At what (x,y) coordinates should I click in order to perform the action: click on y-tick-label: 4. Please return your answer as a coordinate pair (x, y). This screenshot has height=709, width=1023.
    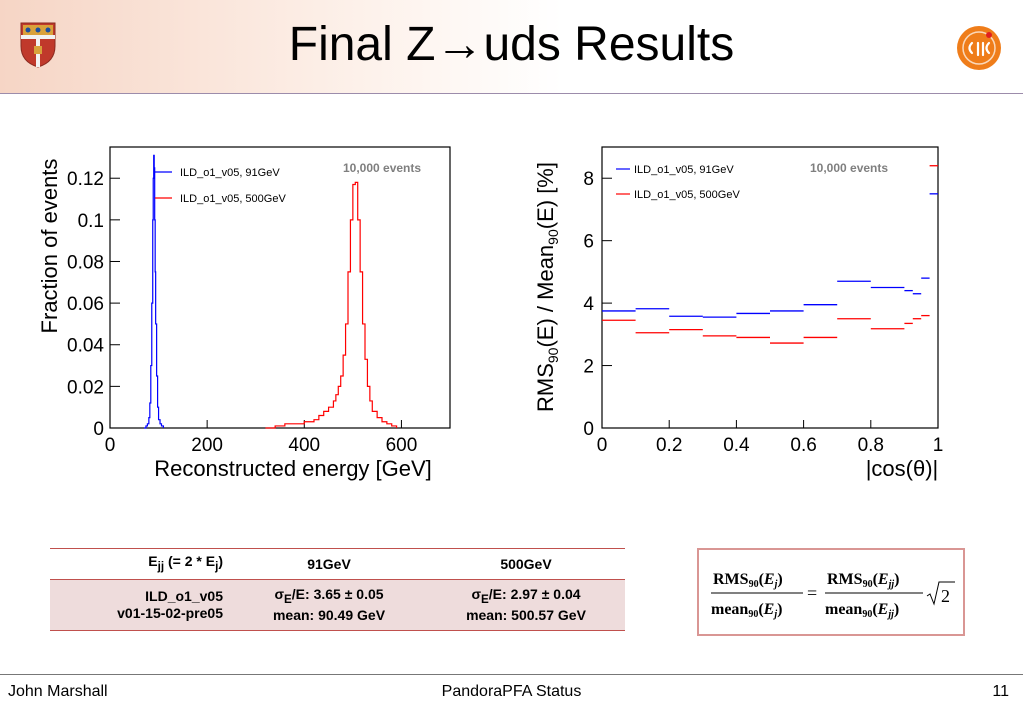
    Looking at the image, I should click on (588, 304).